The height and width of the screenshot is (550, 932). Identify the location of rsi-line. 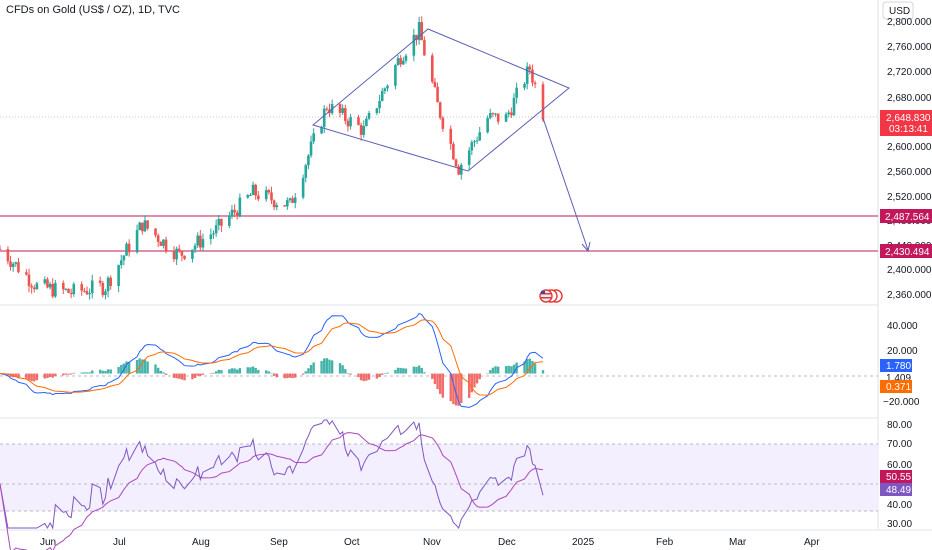
(272, 474).